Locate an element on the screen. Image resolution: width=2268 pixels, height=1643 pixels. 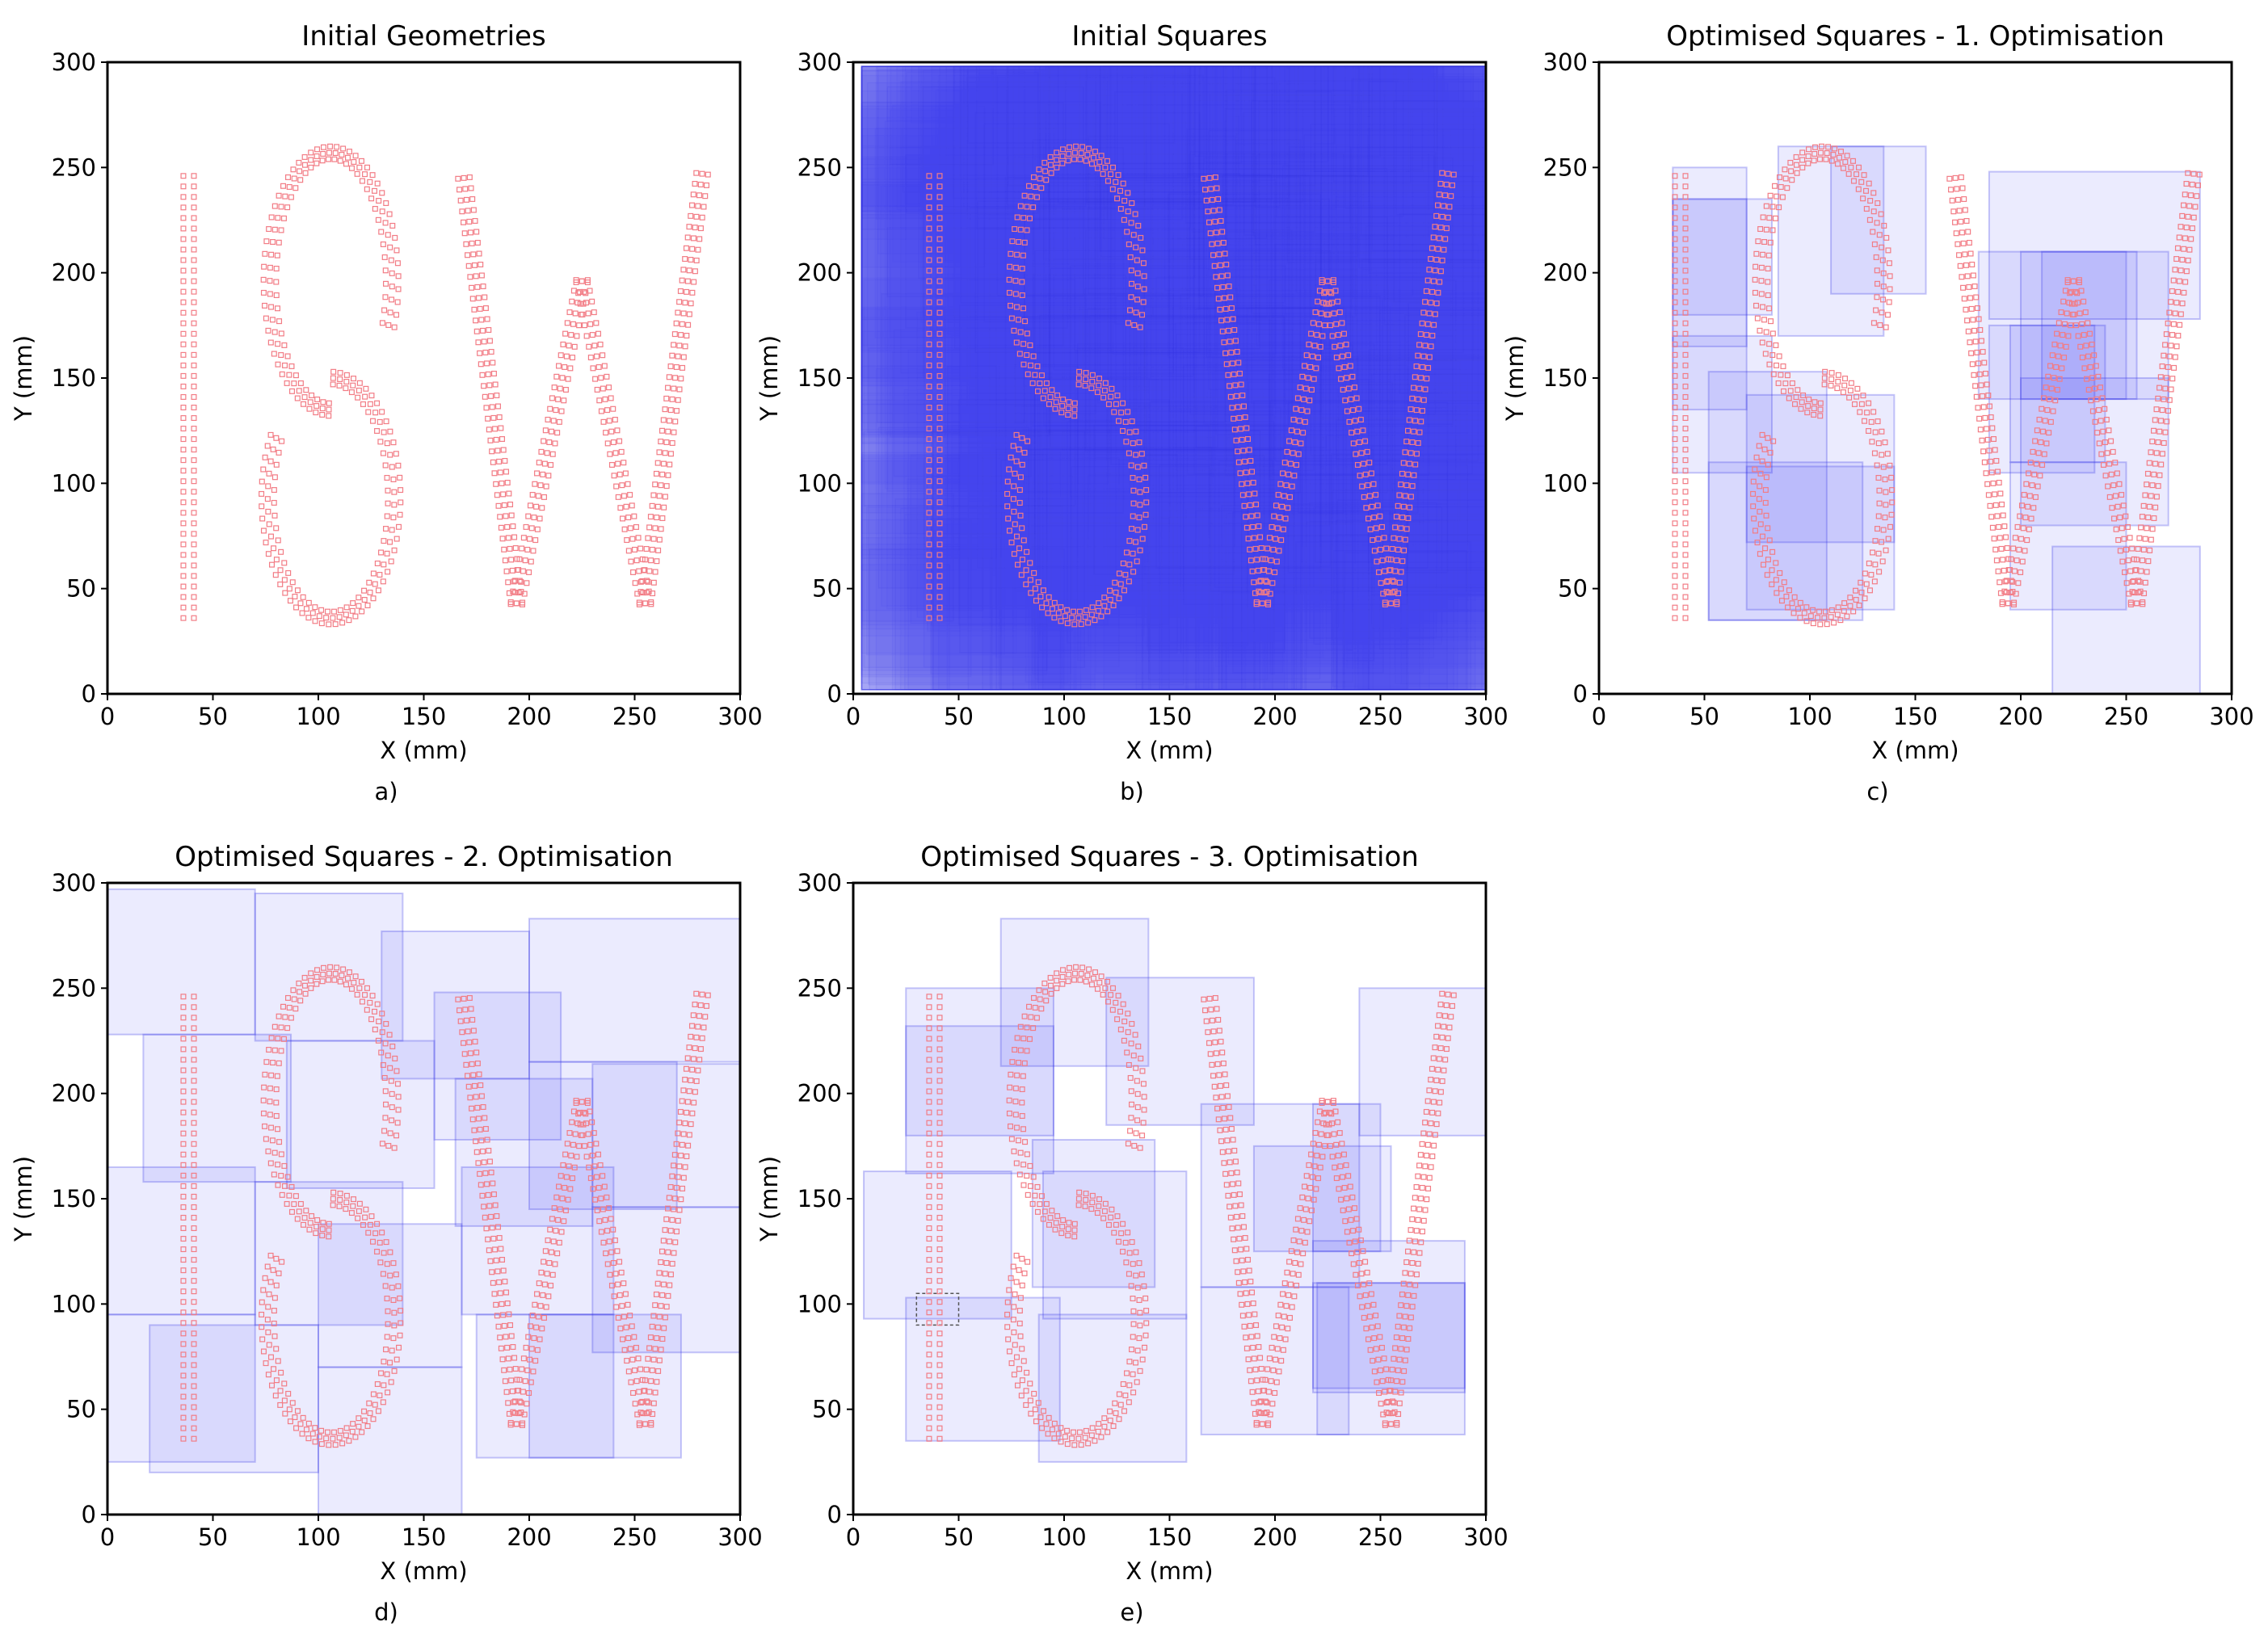
x-tick-label: 50 is located at coordinates (213, 716).